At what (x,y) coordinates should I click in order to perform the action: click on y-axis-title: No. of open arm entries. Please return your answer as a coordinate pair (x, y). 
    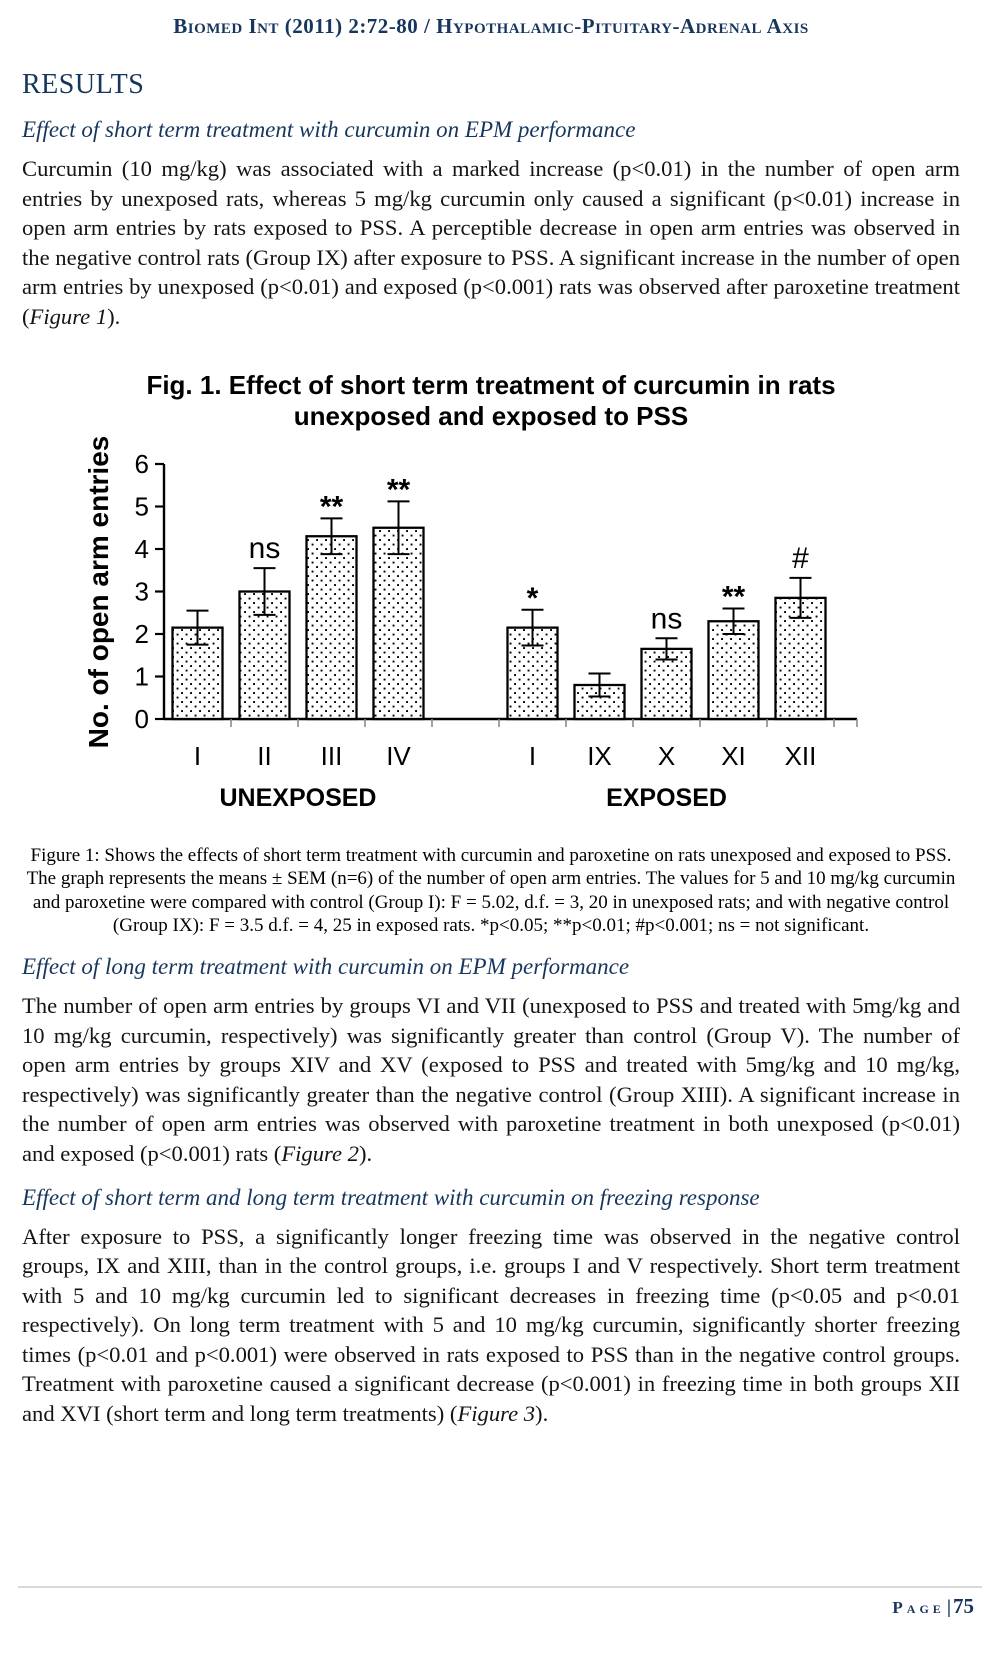
    Looking at the image, I should click on (98, 591).